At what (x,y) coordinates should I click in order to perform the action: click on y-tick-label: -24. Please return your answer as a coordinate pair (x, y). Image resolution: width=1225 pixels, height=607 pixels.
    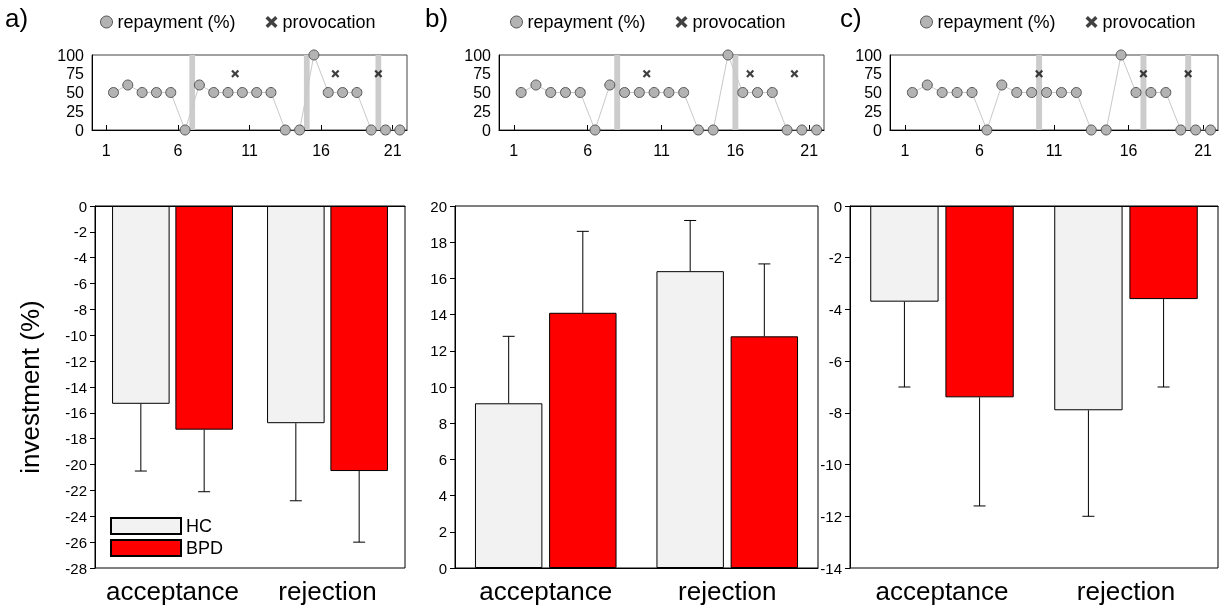
    Looking at the image, I should click on (76, 516).